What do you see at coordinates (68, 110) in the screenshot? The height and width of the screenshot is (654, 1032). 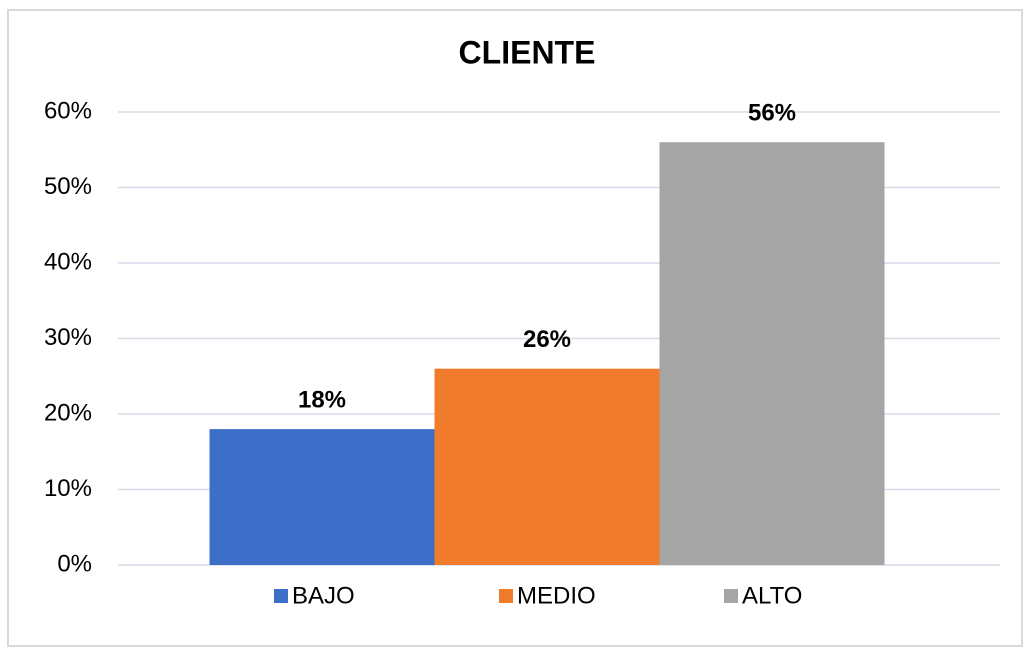 I see `y-tick-label: 60%` at bounding box center [68, 110].